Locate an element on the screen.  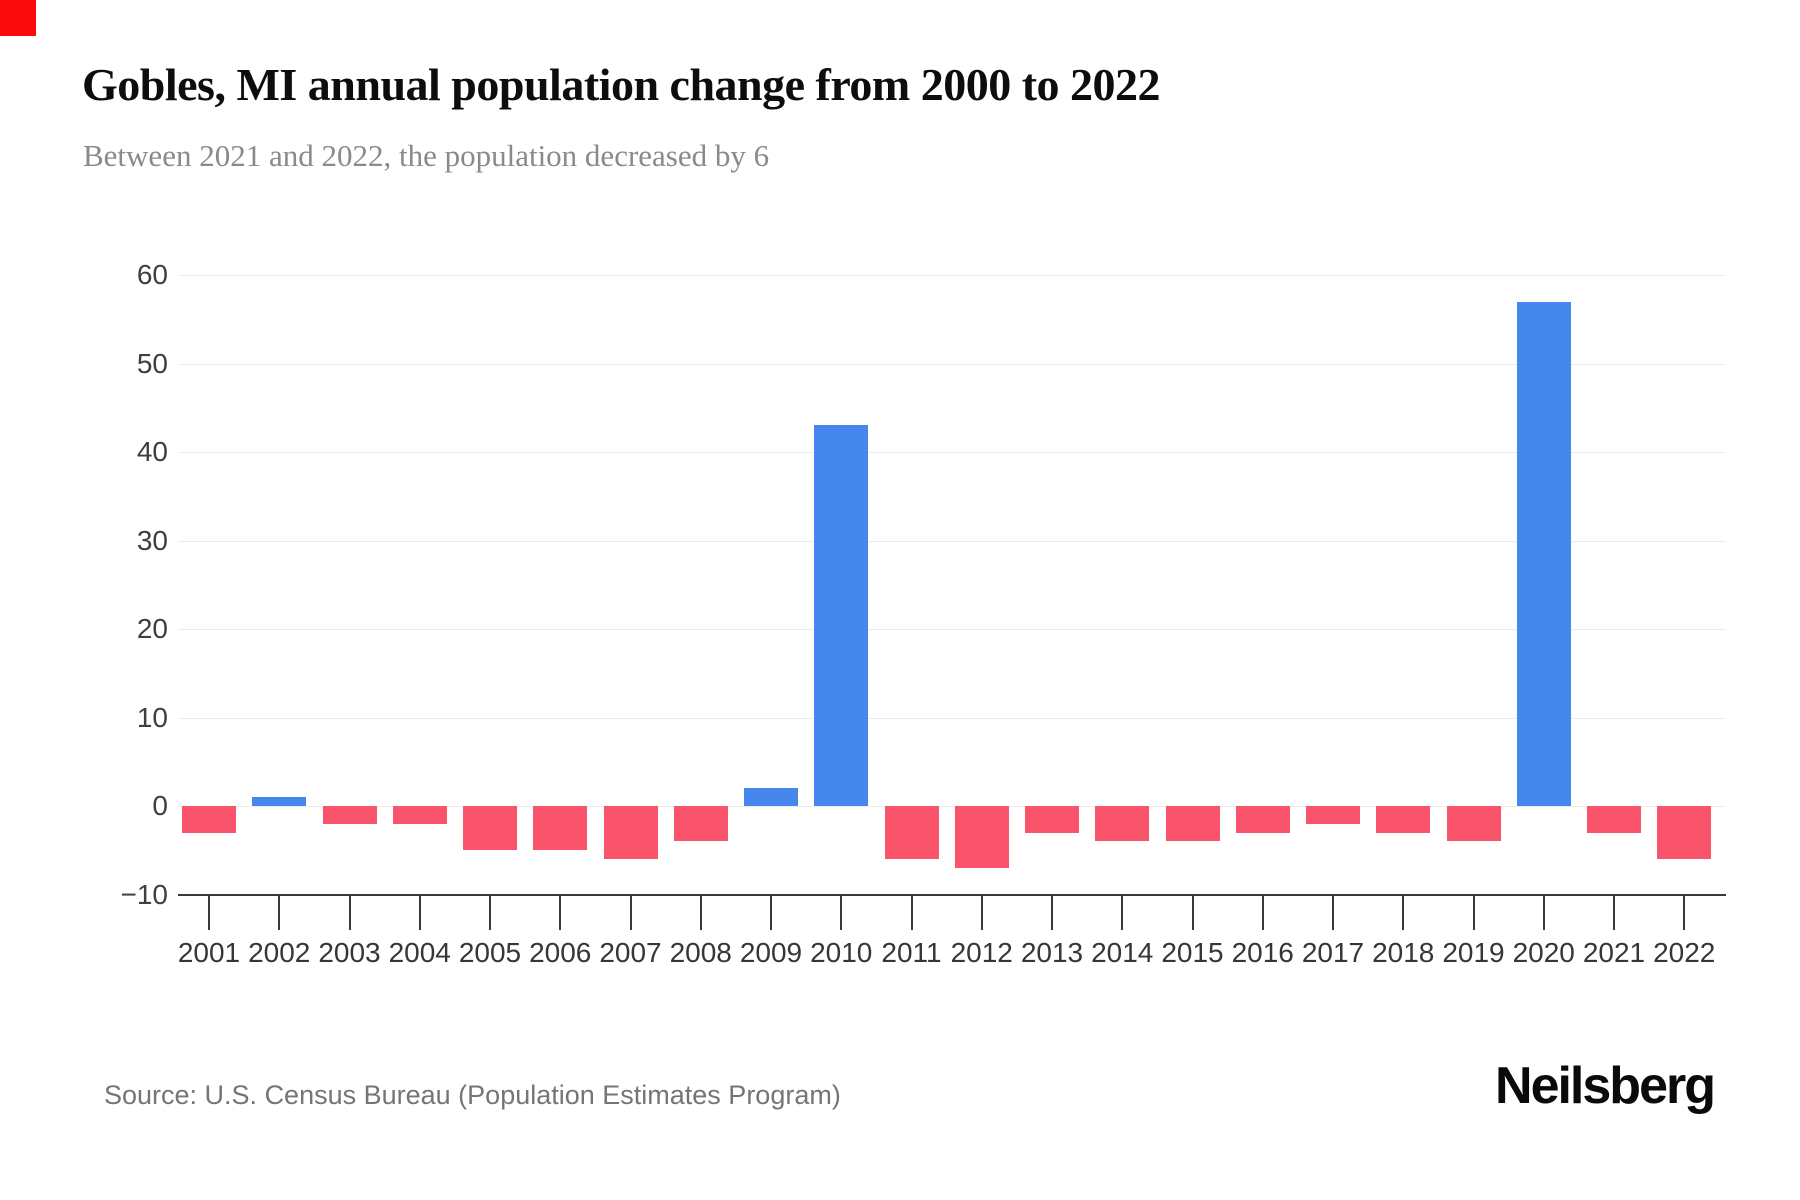
x-axis-tick-label: 2002 is located at coordinates (279, 952).